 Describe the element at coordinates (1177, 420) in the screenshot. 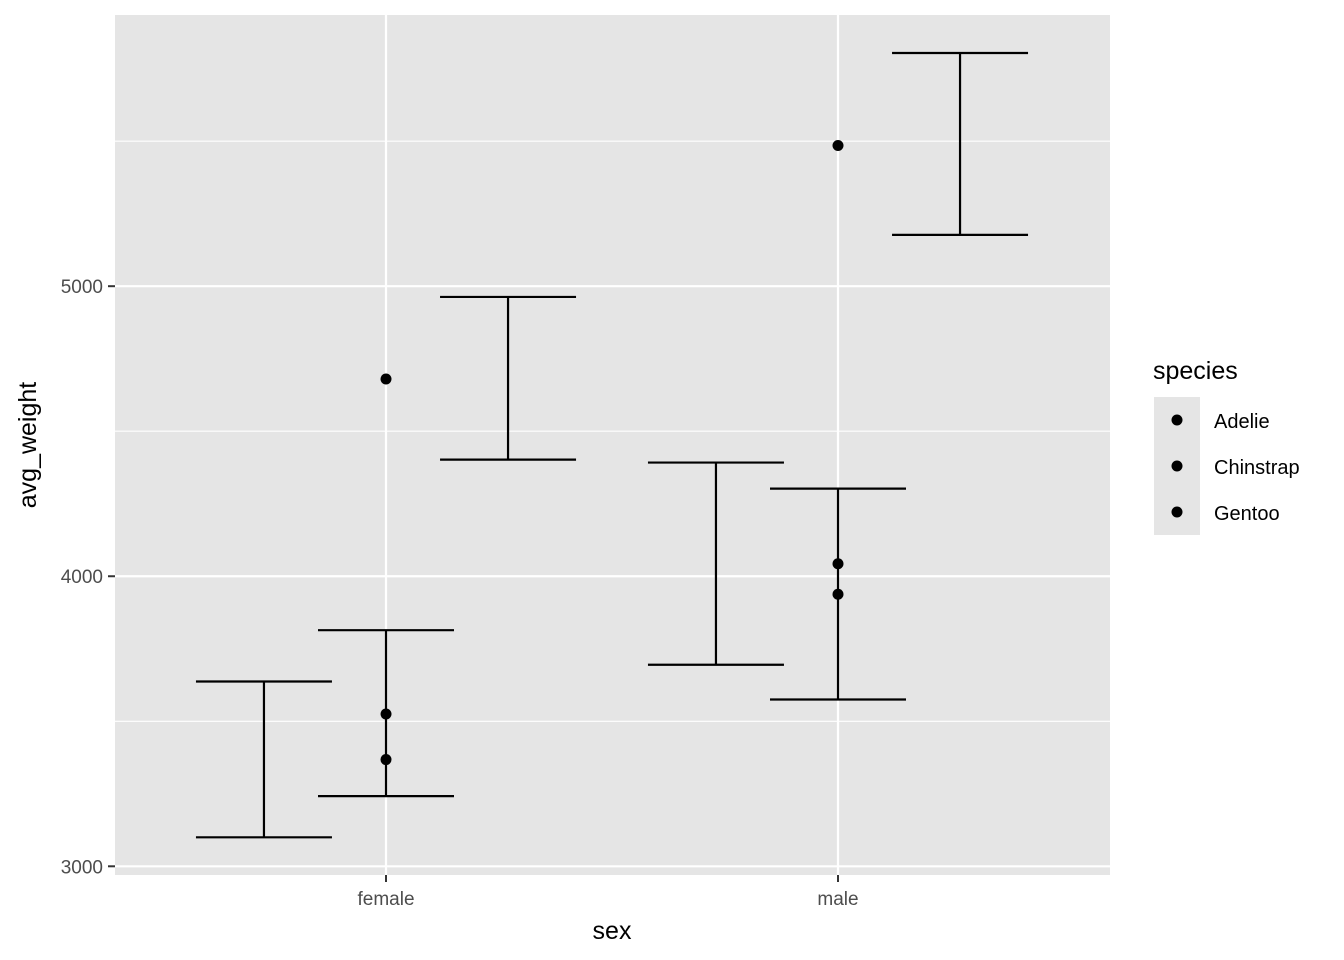

I see `legend-key-adelie` at that location.